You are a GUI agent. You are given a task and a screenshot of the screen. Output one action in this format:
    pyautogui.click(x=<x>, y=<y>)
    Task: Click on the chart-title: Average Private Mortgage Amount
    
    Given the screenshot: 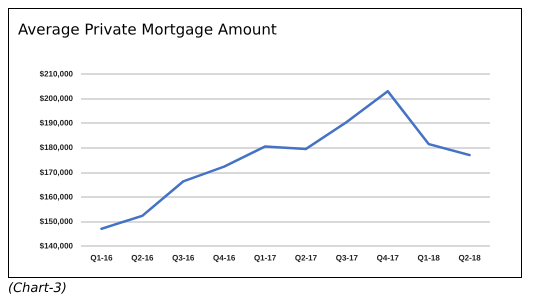 What is the action you would take?
    pyautogui.click(x=147, y=29)
    